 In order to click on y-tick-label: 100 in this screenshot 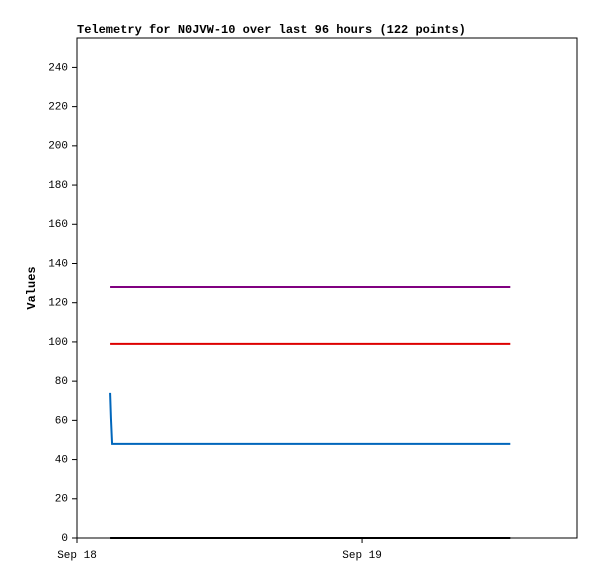, I will do `click(58, 343)`.